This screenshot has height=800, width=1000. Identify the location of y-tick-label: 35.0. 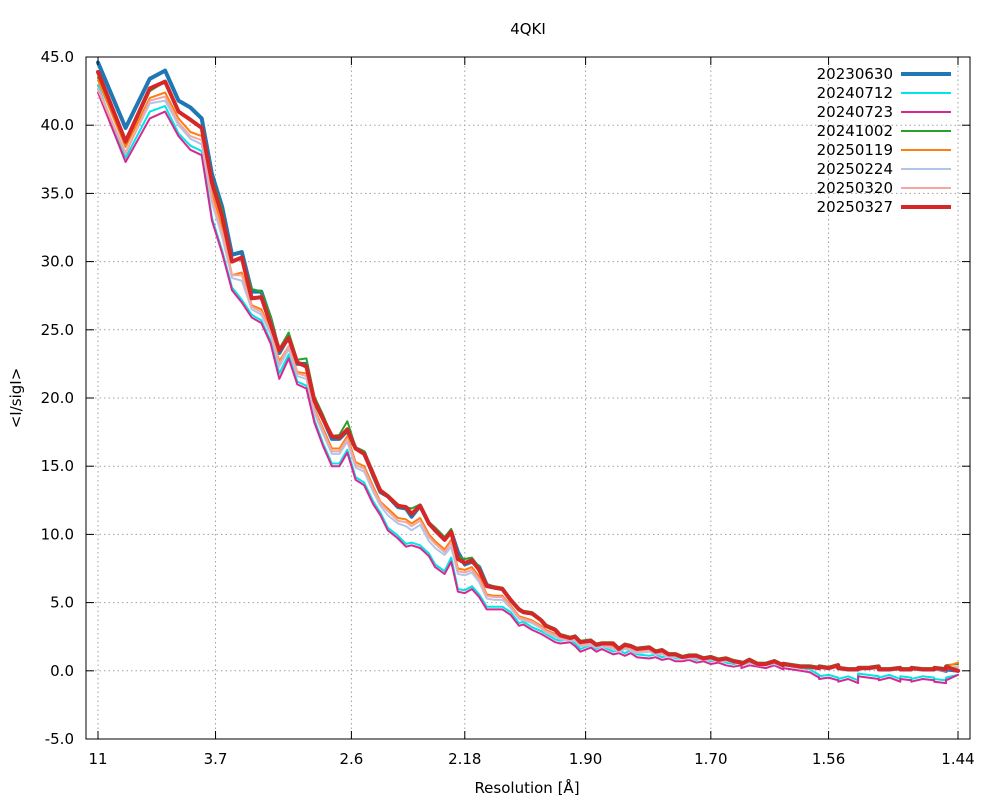
(57, 193).